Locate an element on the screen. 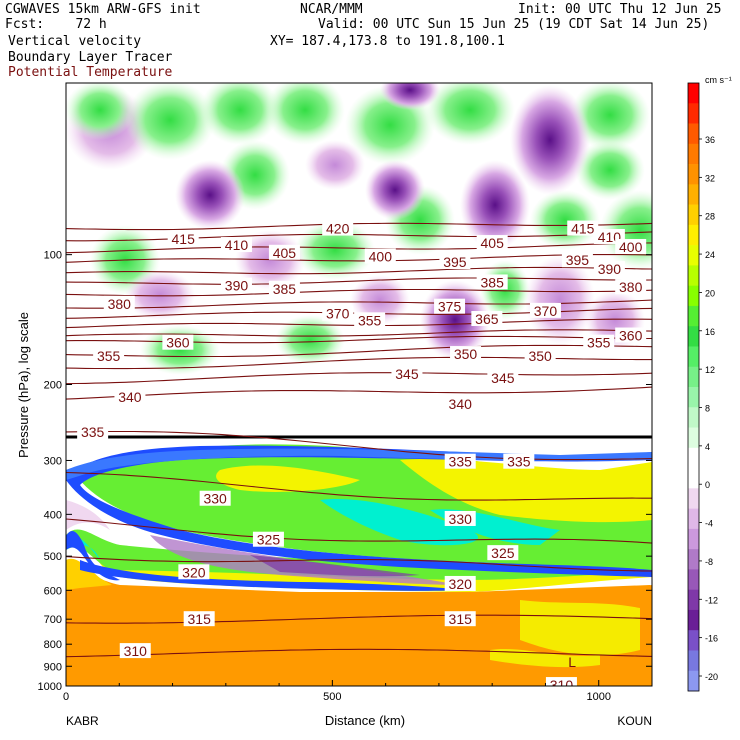 This screenshot has height=740, width=740. theta-label: 370 is located at coordinates (546, 311).